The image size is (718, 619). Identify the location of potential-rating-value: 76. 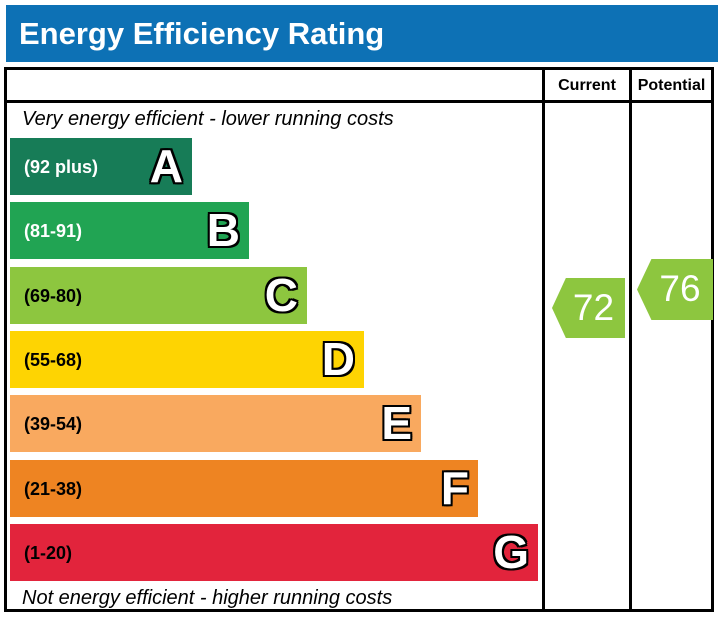
(680, 288).